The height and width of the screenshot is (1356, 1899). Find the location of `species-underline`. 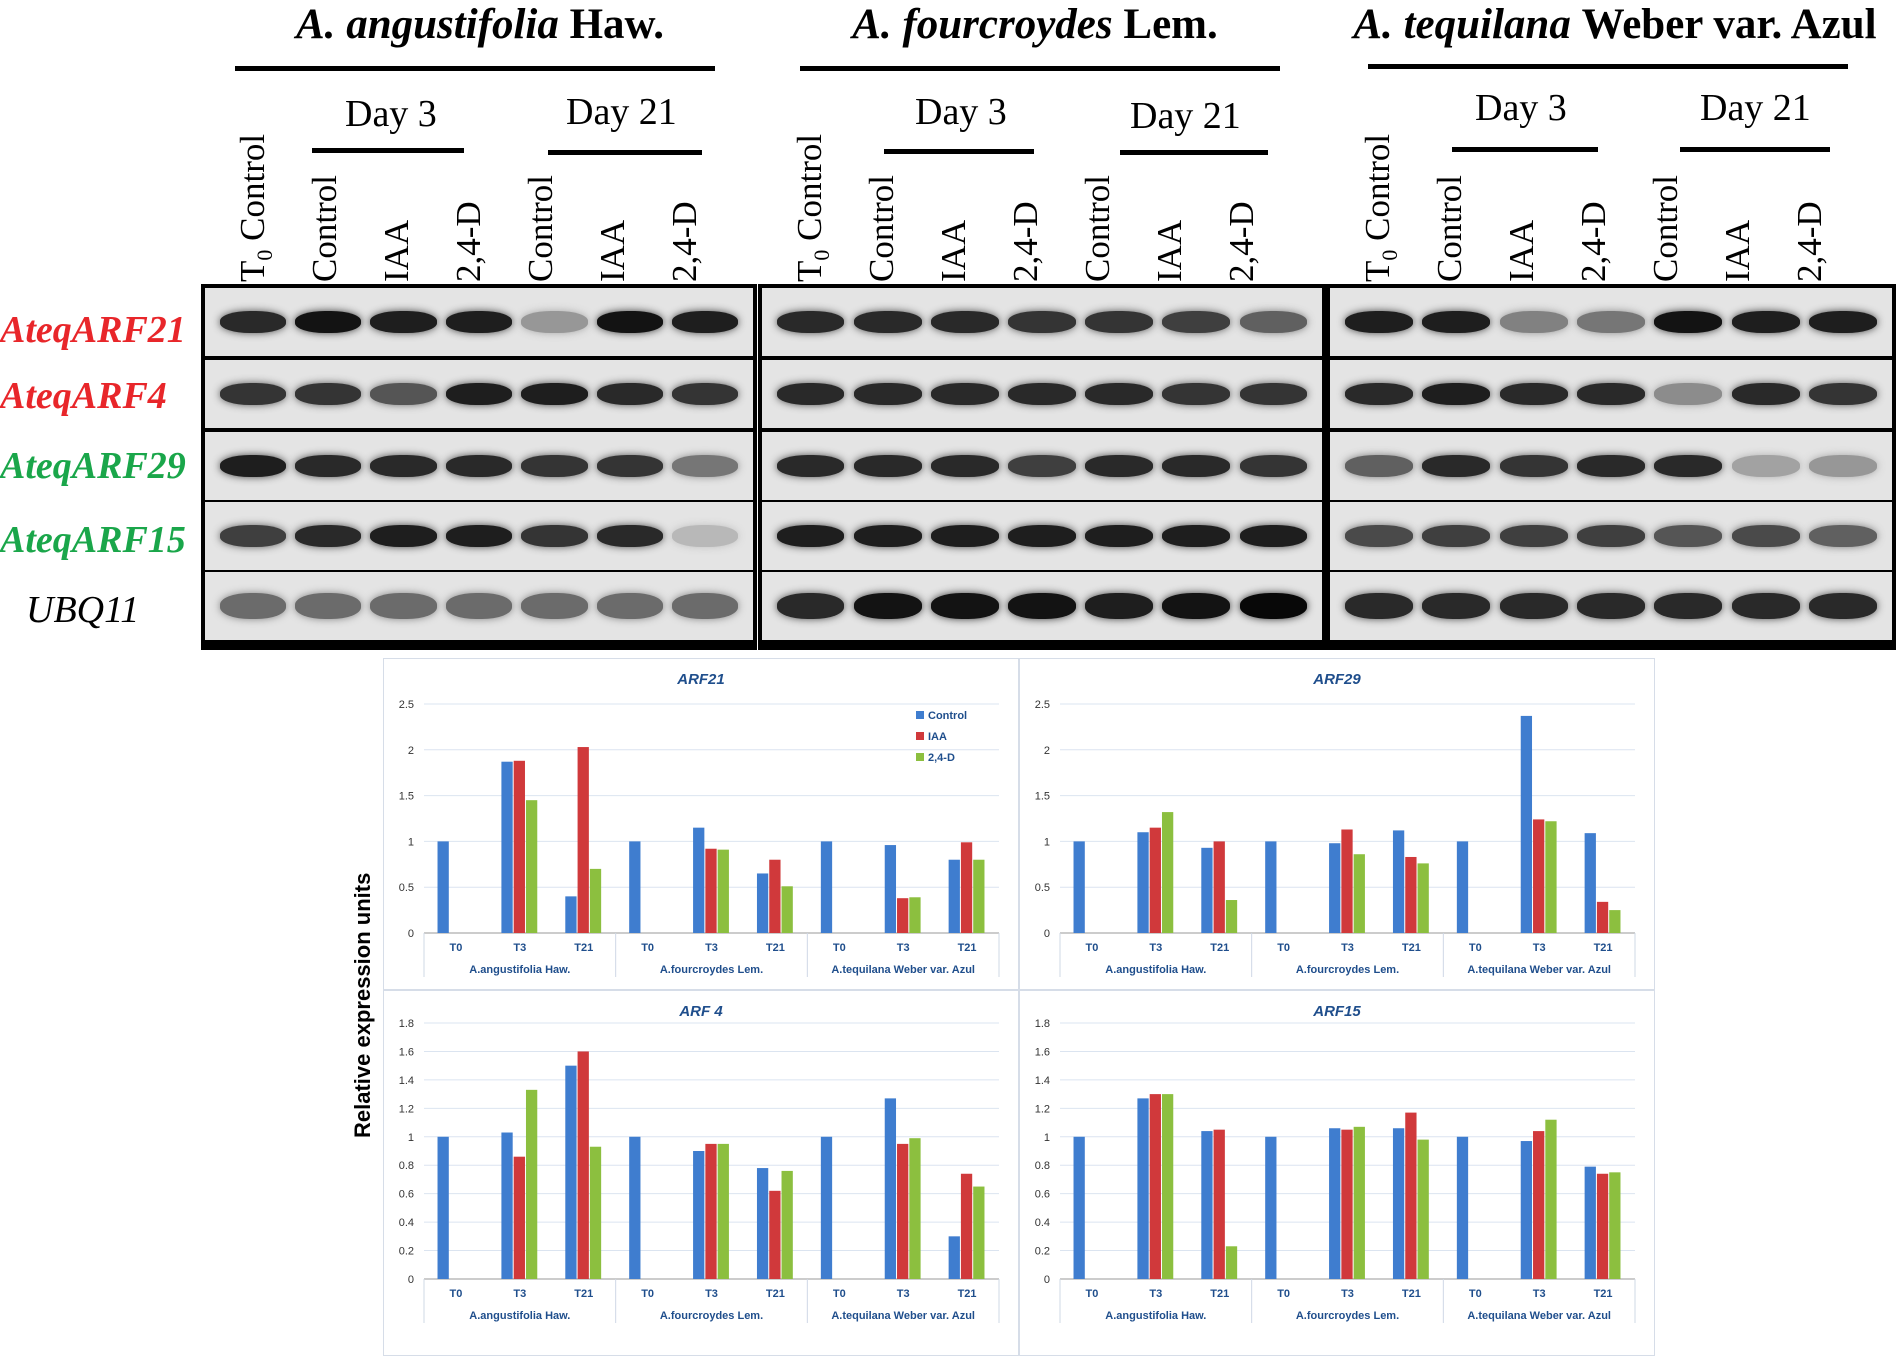

species-underline is located at coordinates (1608, 66).